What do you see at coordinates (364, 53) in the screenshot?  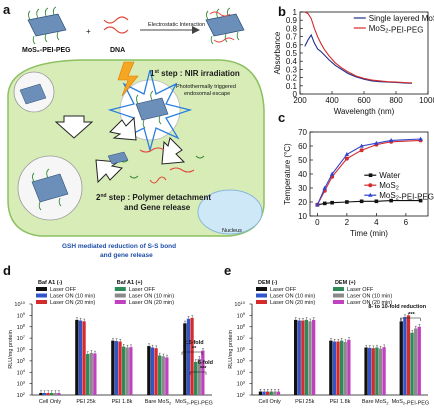 I see `plot-frame` at bounding box center [364, 53].